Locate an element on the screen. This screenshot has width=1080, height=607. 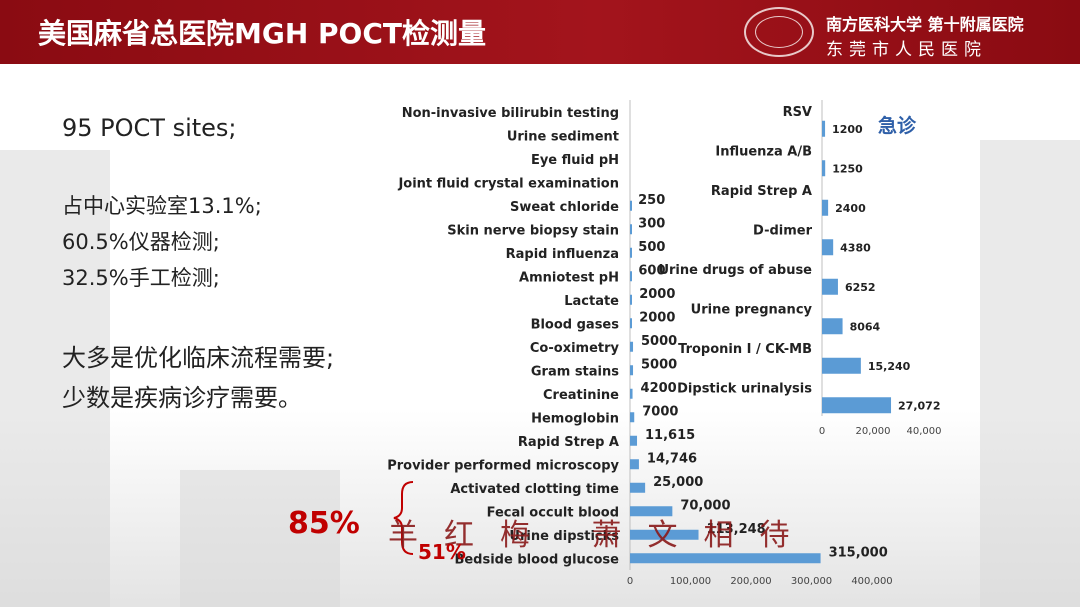
chart1-tick-label: 400,000 is located at coordinates (871, 581).